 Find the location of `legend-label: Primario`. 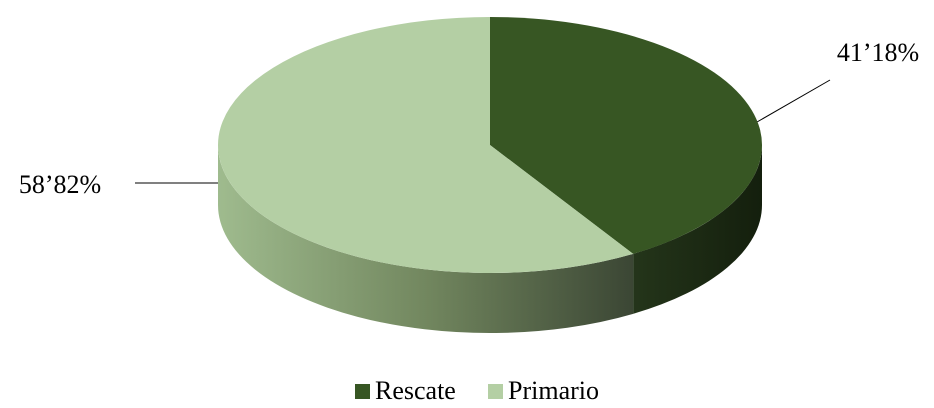

legend-label: Primario is located at coordinates (553, 390).